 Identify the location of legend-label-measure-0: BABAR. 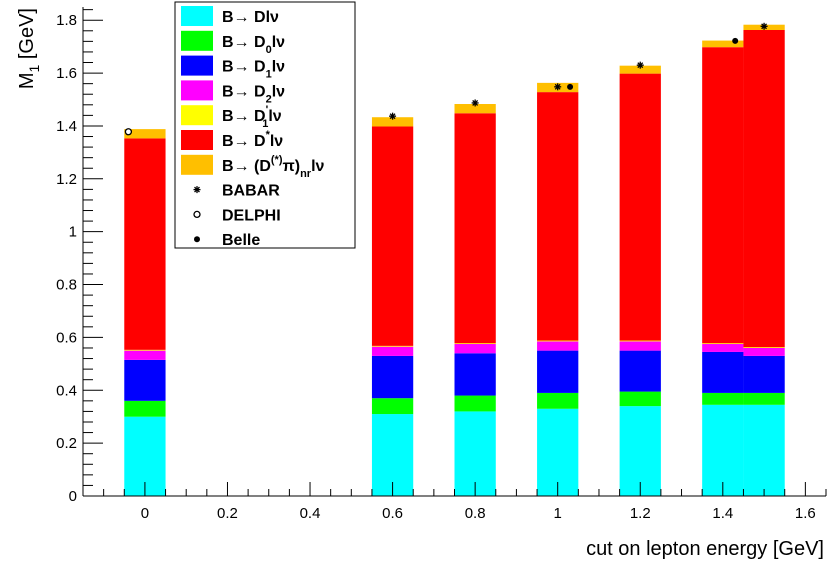
(251, 191).